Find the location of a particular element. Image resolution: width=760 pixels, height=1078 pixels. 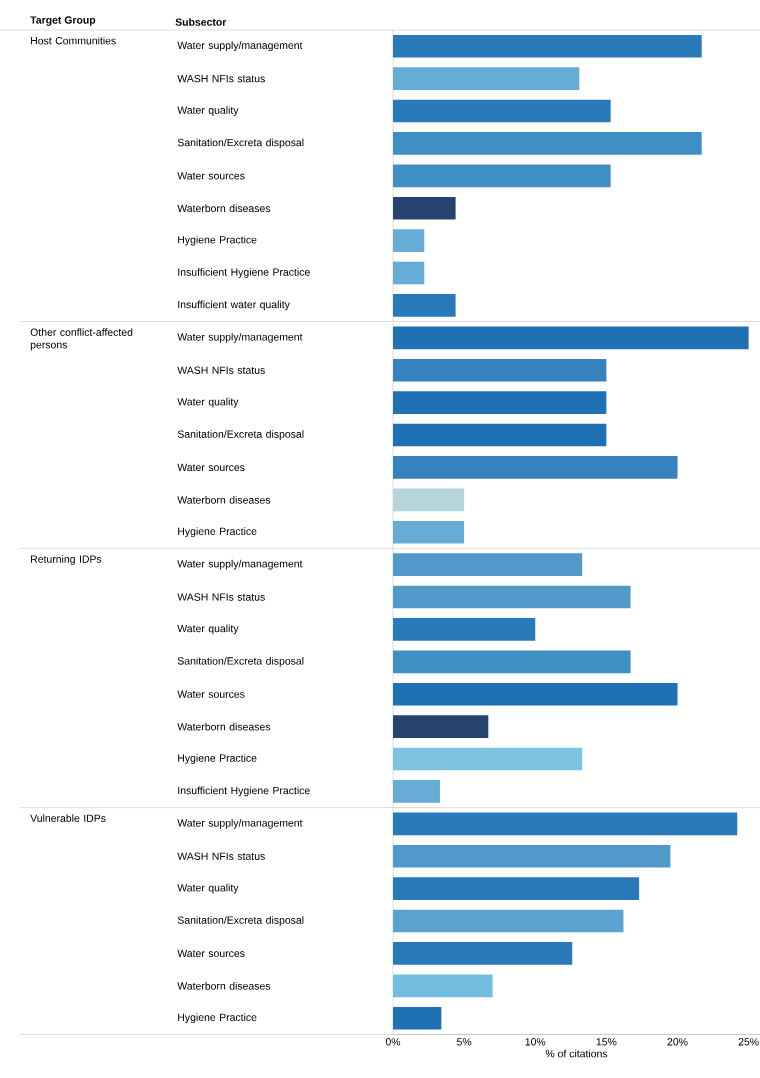

x-tick-label: 0% is located at coordinates (393, 1042).